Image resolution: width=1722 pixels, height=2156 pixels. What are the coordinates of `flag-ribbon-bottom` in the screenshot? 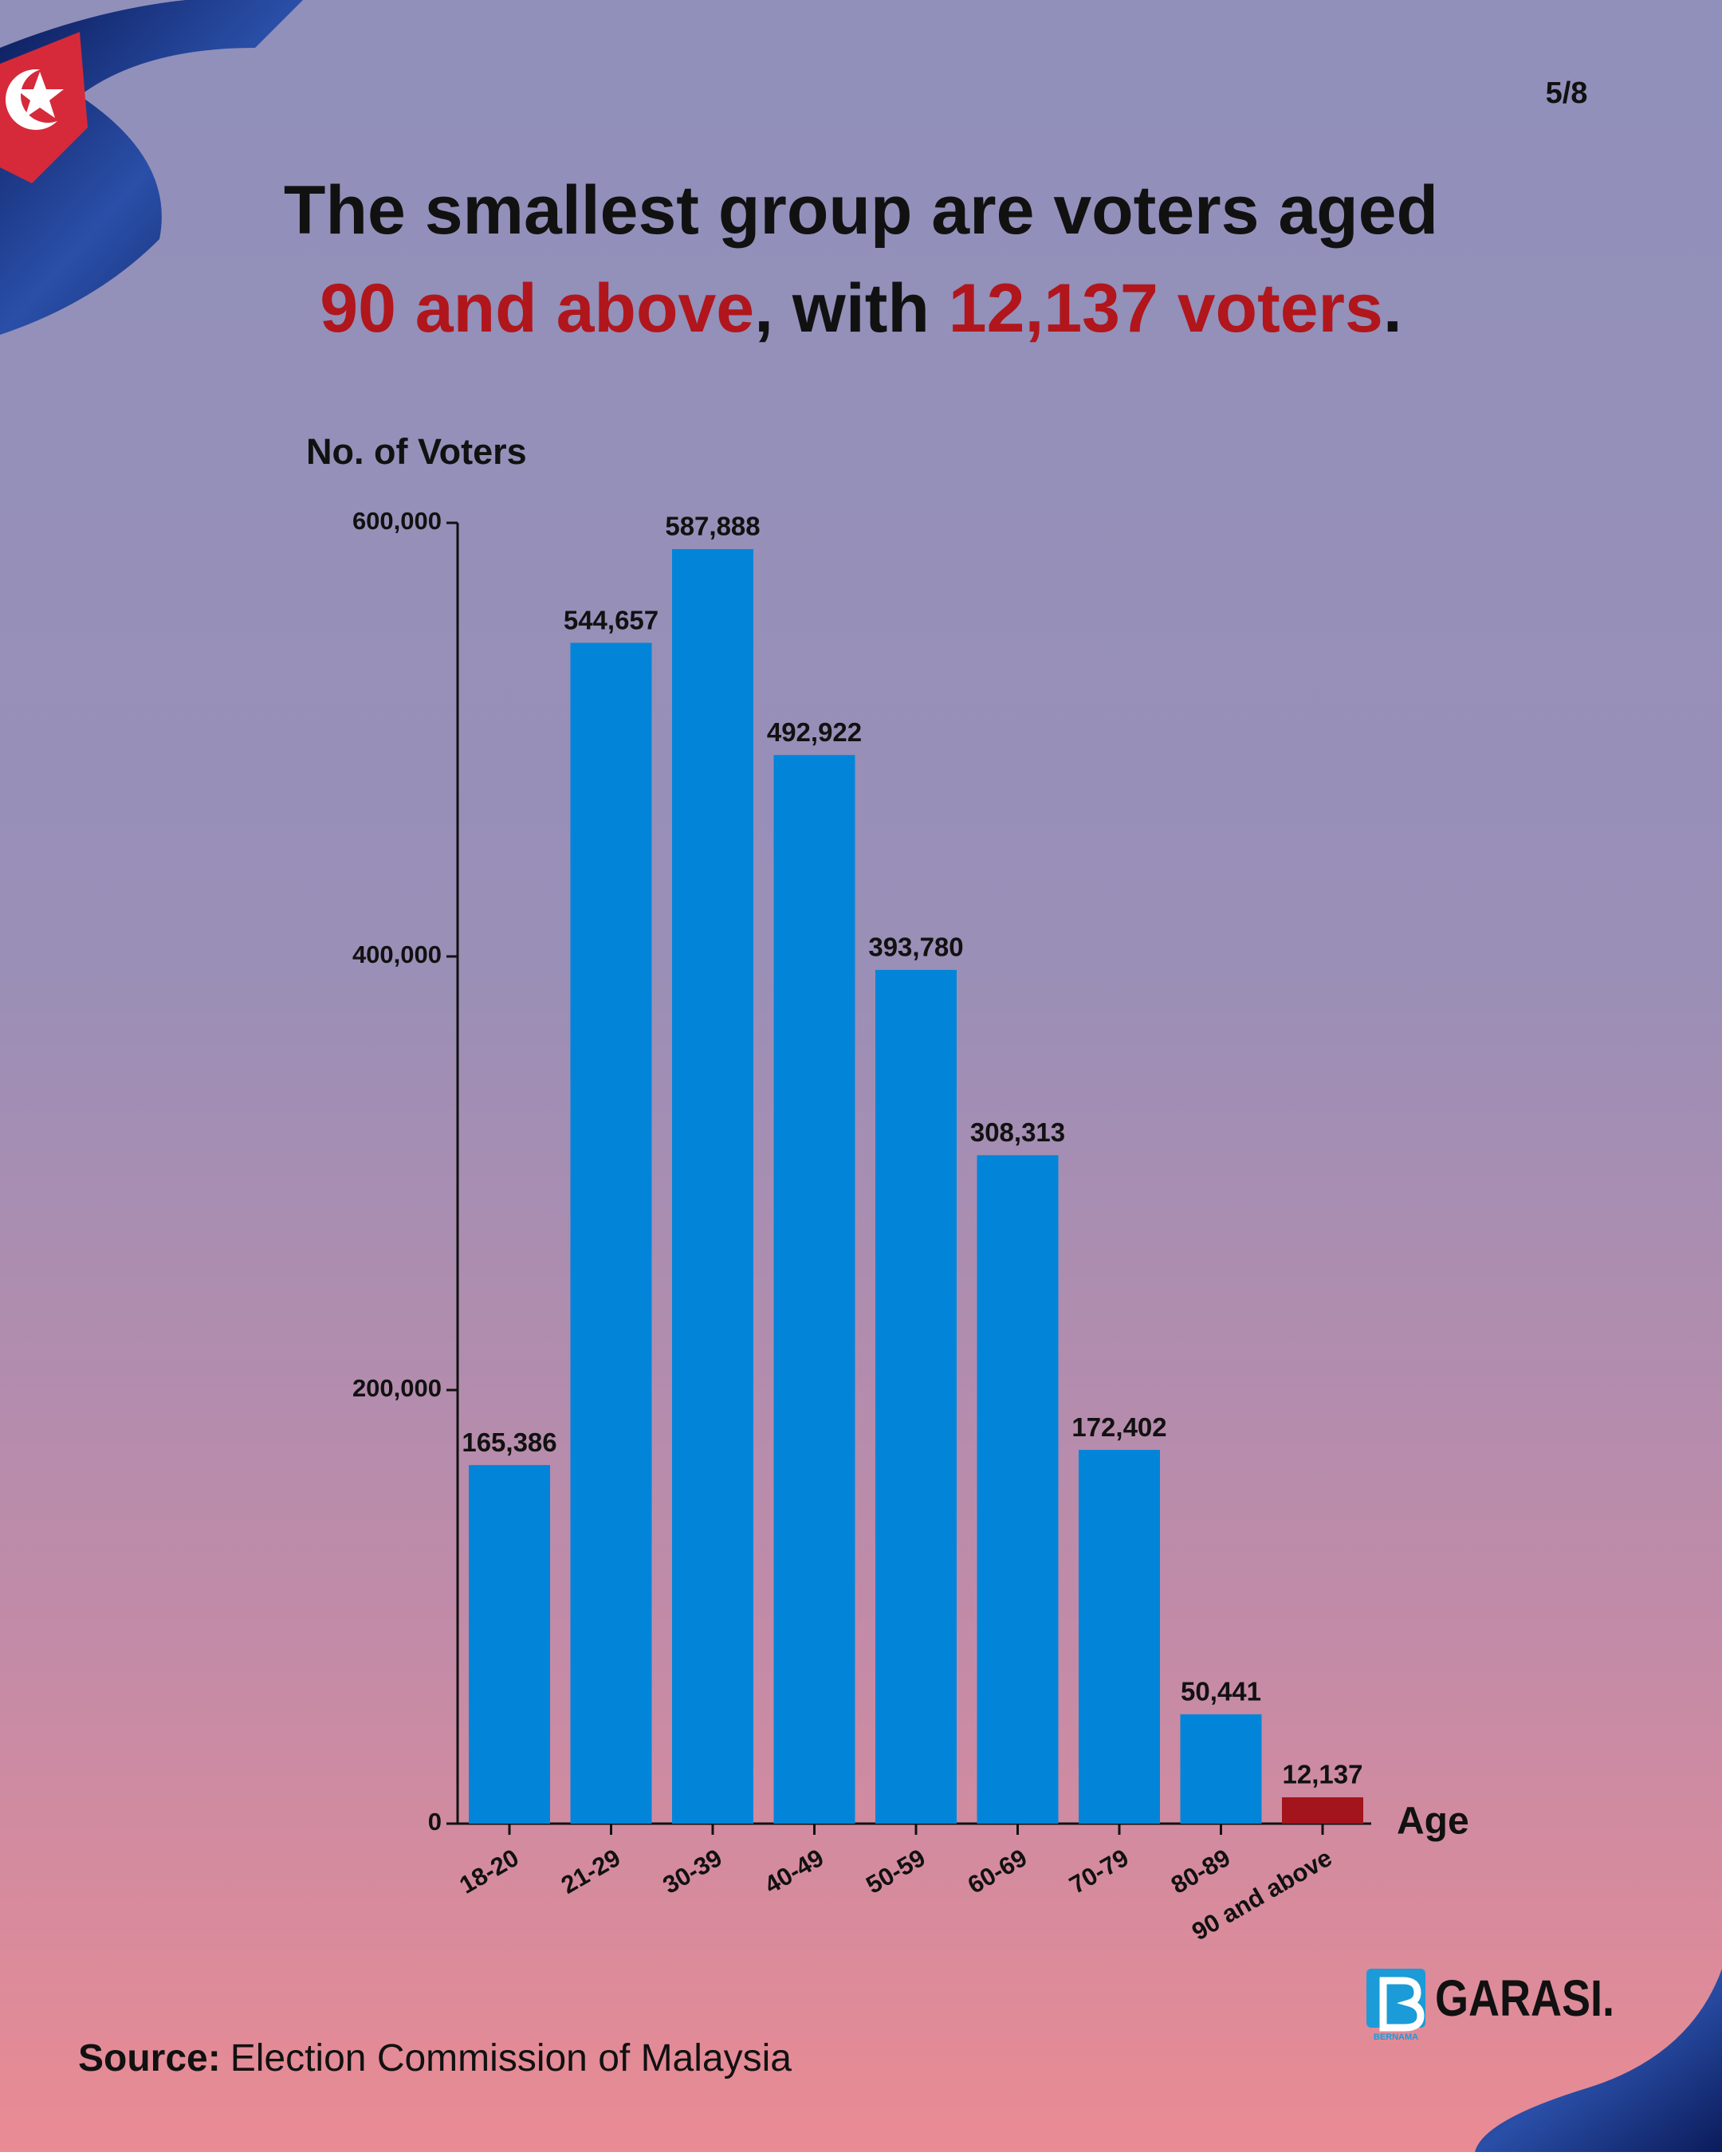 It's located at (1598, 2060).